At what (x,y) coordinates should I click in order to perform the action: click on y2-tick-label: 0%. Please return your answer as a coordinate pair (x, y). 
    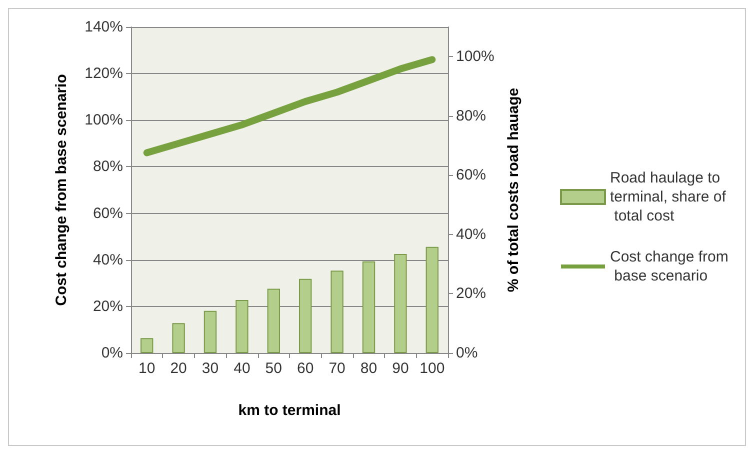
    Looking at the image, I should click on (467, 353).